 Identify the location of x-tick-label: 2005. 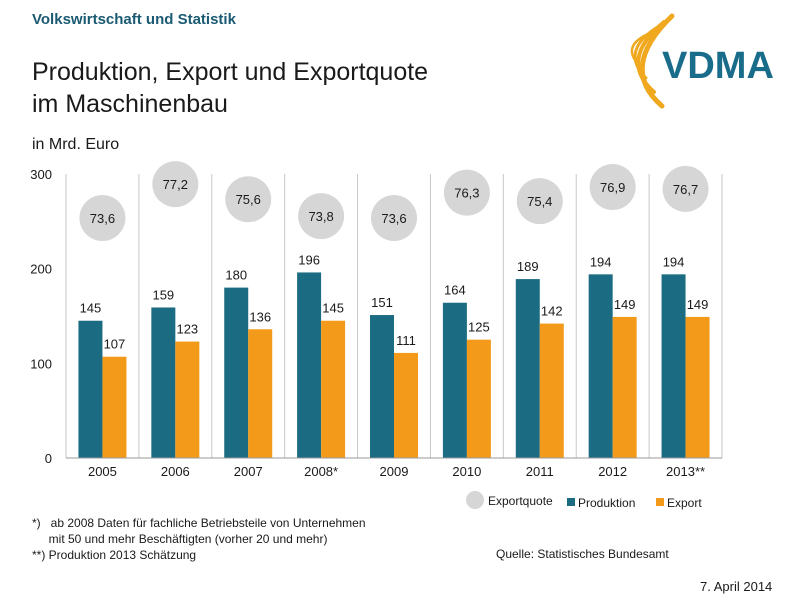
(102, 471).